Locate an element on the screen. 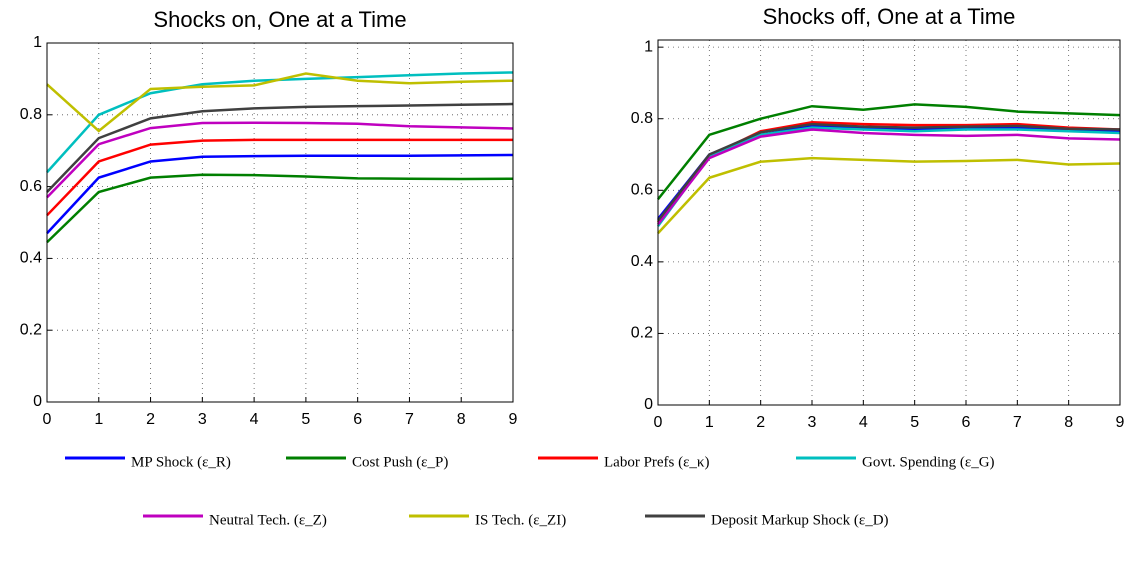 This screenshot has width=1135, height=567. legend-label: Deposit Markup Shock (ε_D) is located at coordinates (800, 520).